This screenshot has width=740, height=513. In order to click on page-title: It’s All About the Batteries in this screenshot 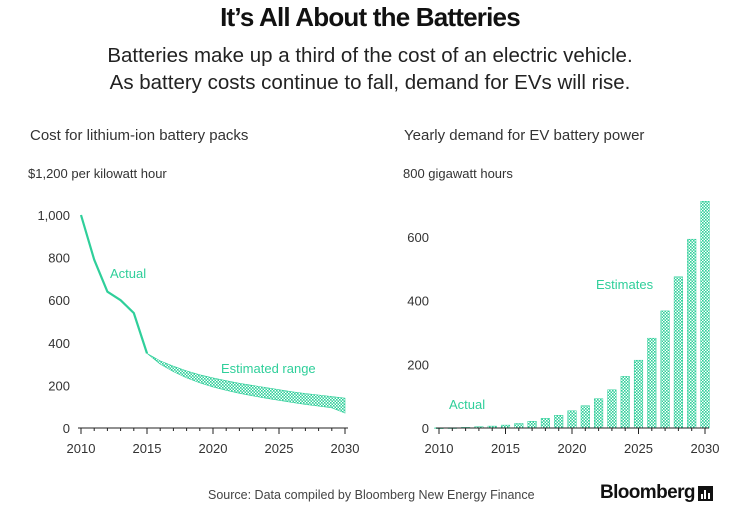, I will do `click(370, 17)`.